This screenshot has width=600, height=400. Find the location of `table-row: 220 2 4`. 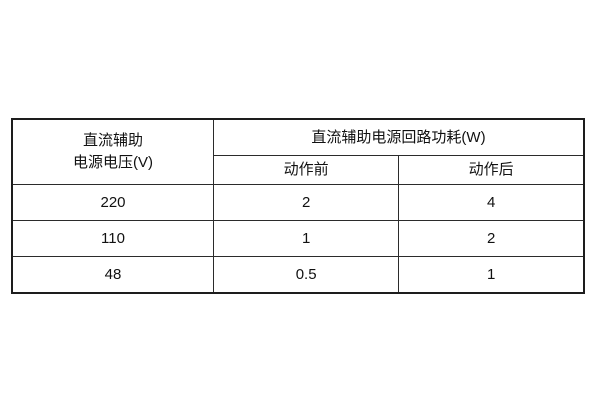

table-row: 220 2 4 is located at coordinates (298, 202).